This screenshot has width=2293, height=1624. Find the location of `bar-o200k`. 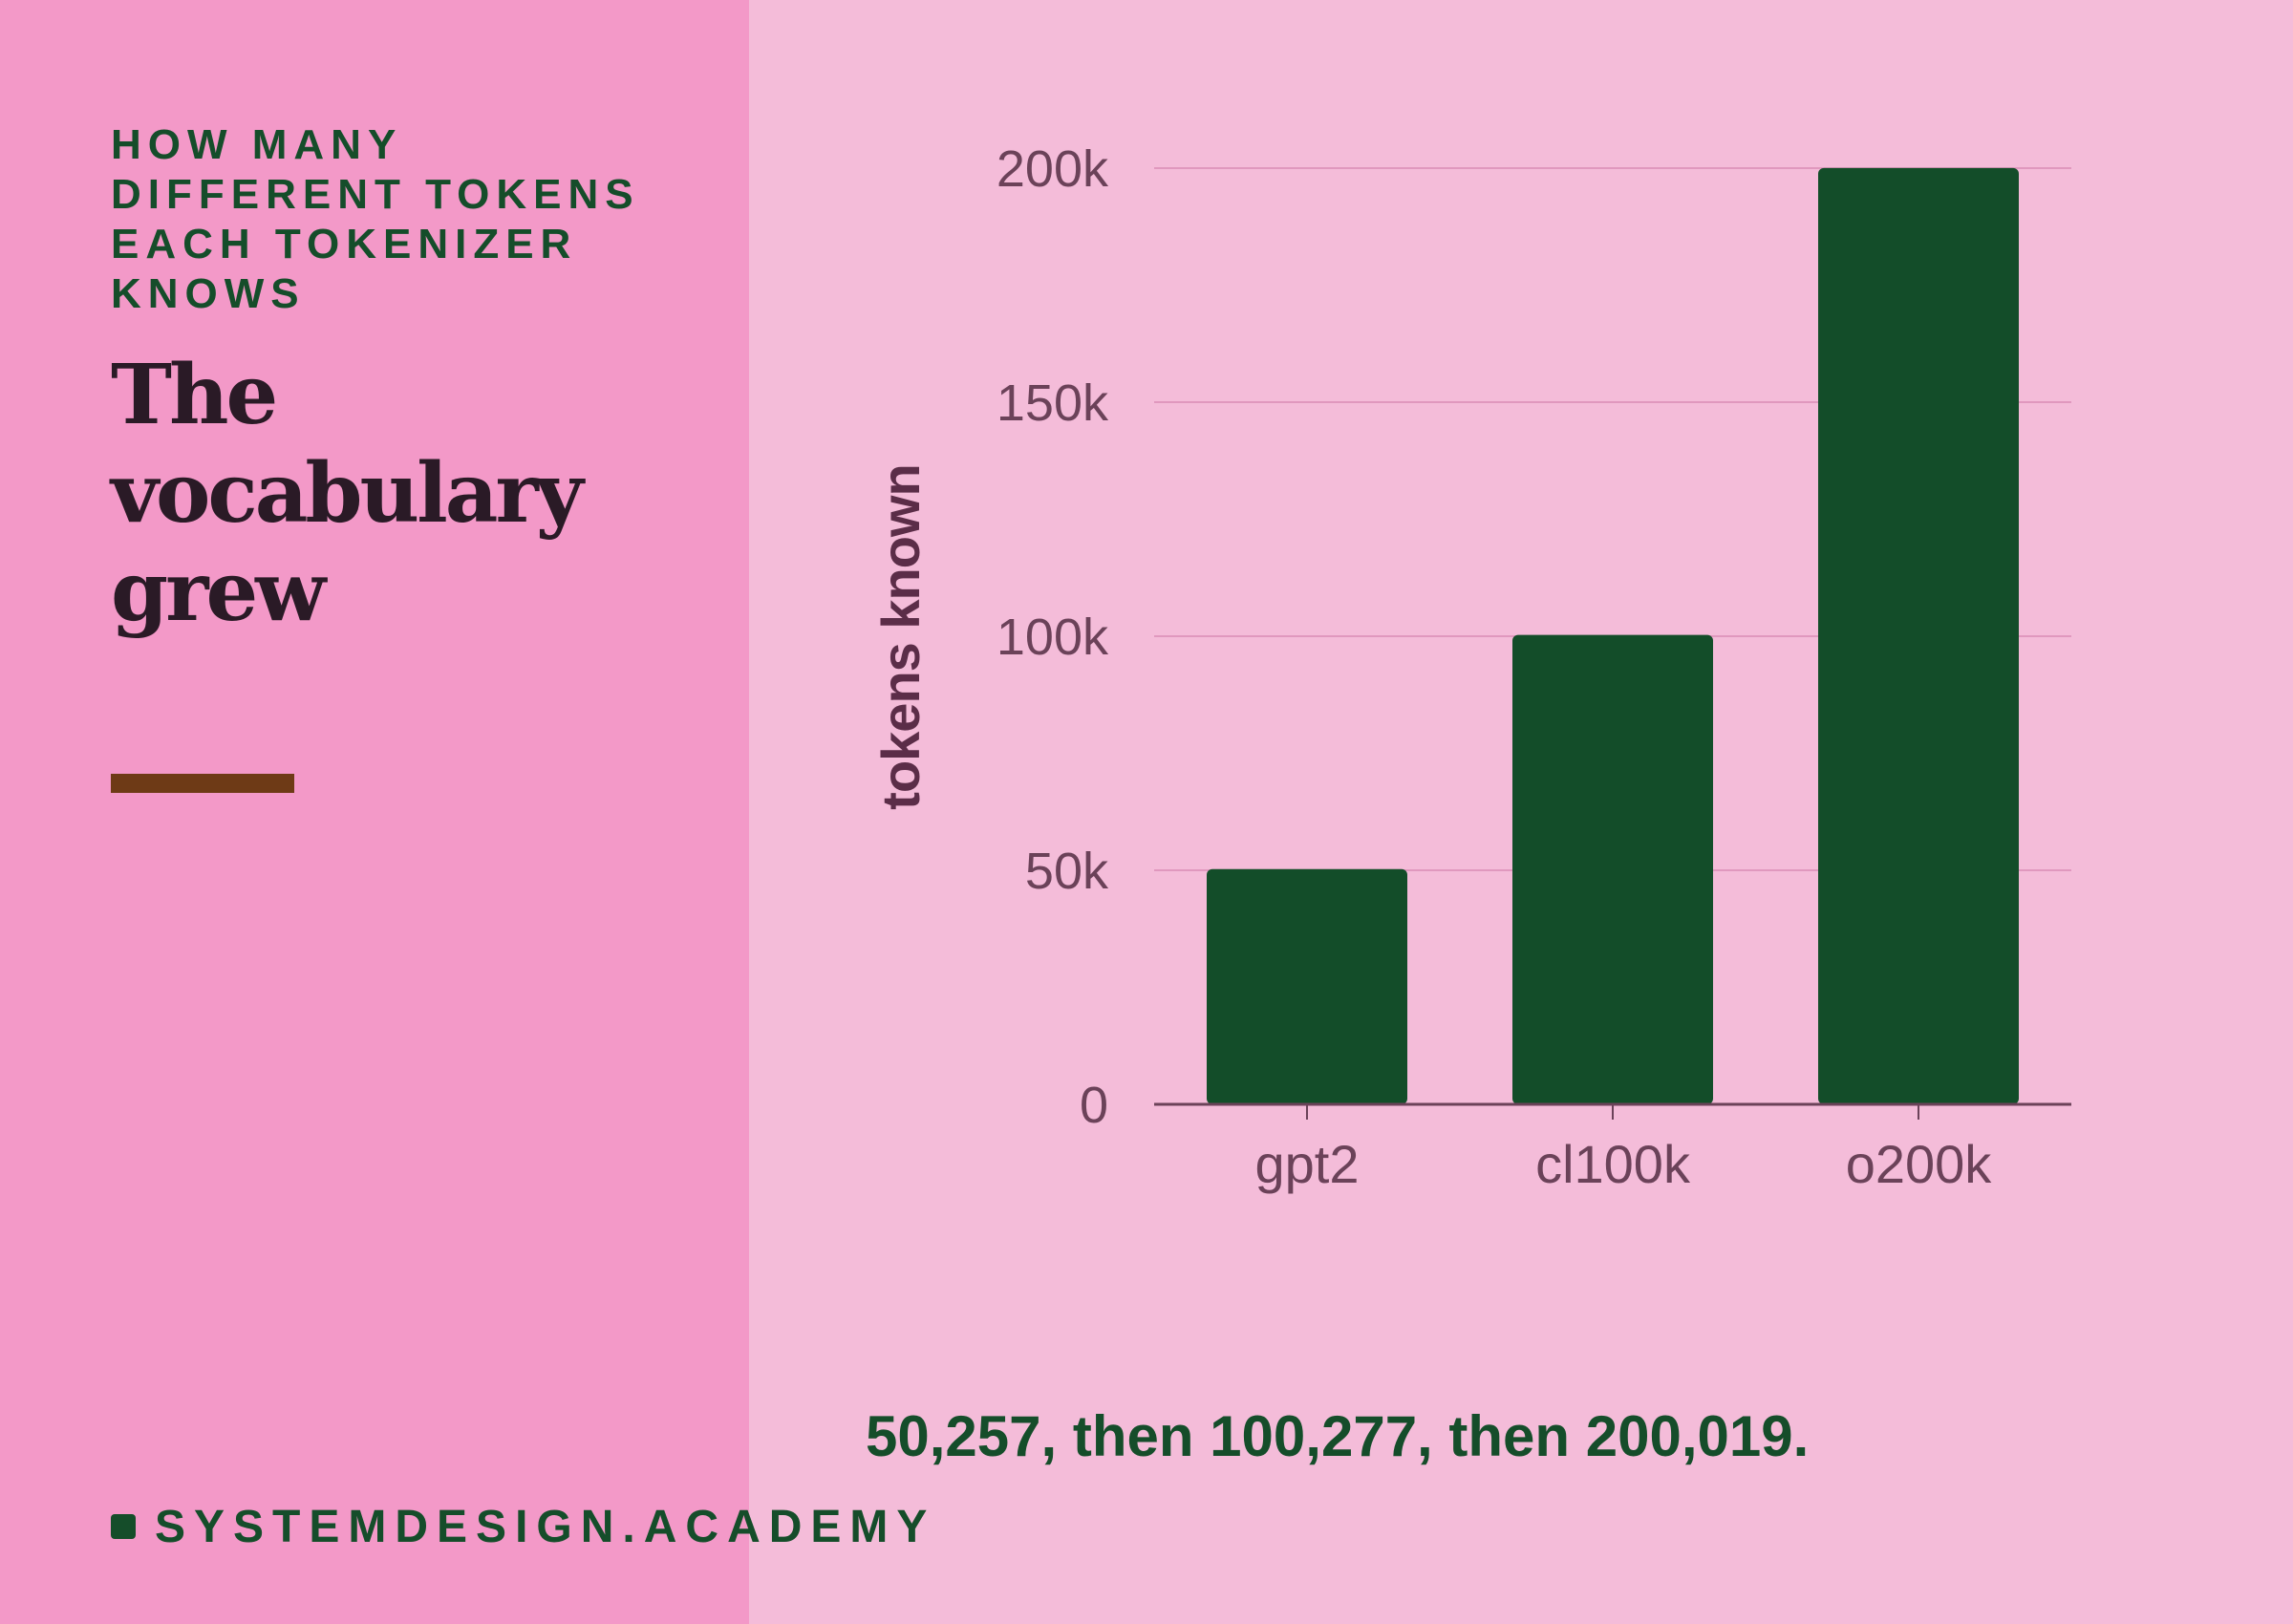

bar-o200k is located at coordinates (1918, 635).